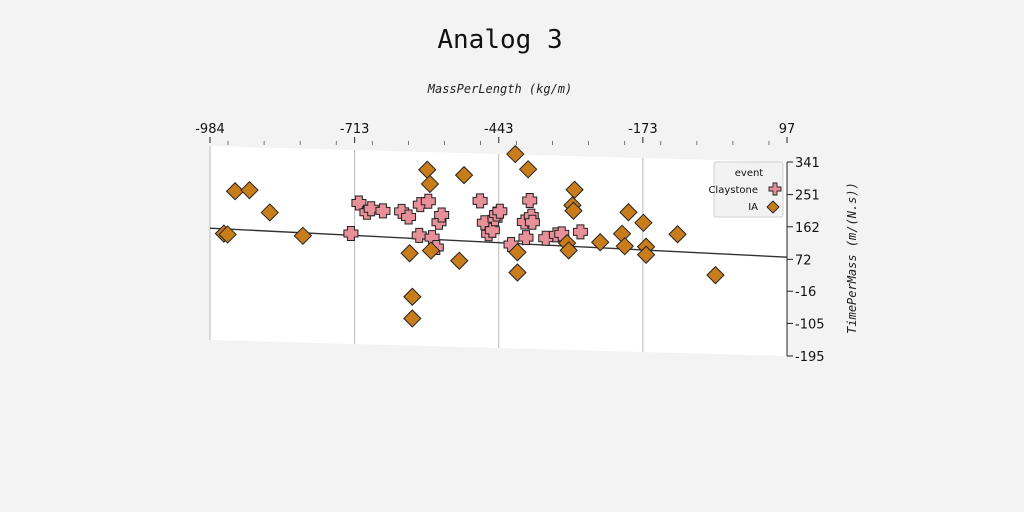  I want to click on legend-box, so click(748, 189).